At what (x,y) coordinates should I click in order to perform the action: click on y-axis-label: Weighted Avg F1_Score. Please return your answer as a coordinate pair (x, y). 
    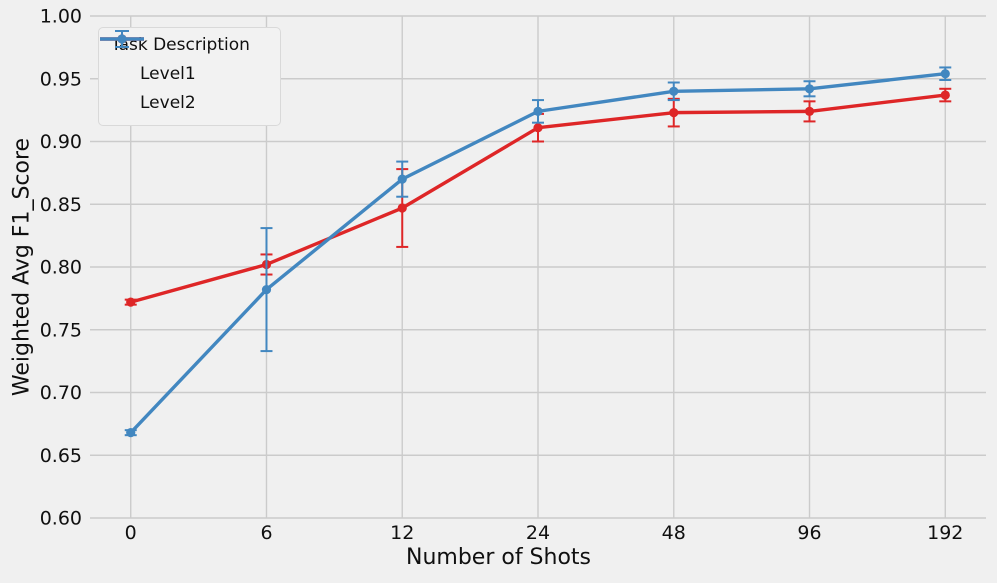
    Looking at the image, I should click on (22, 267).